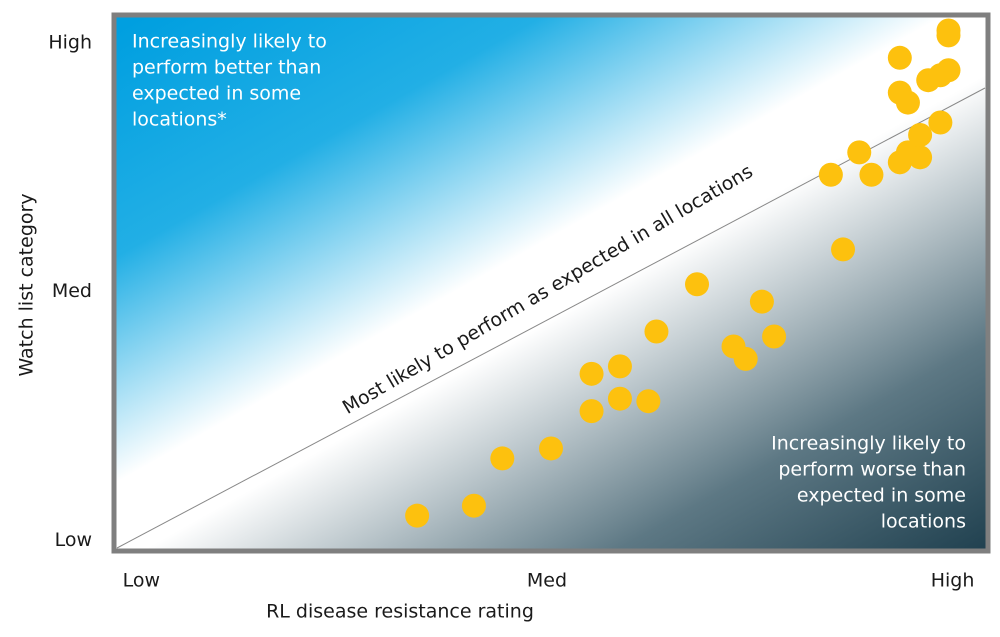 Image resolution: width=1000 pixels, height=637 pixels. What do you see at coordinates (72, 291) in the screenshot?
I see `y-tick-label: Med` at bounding box center [72, 291].